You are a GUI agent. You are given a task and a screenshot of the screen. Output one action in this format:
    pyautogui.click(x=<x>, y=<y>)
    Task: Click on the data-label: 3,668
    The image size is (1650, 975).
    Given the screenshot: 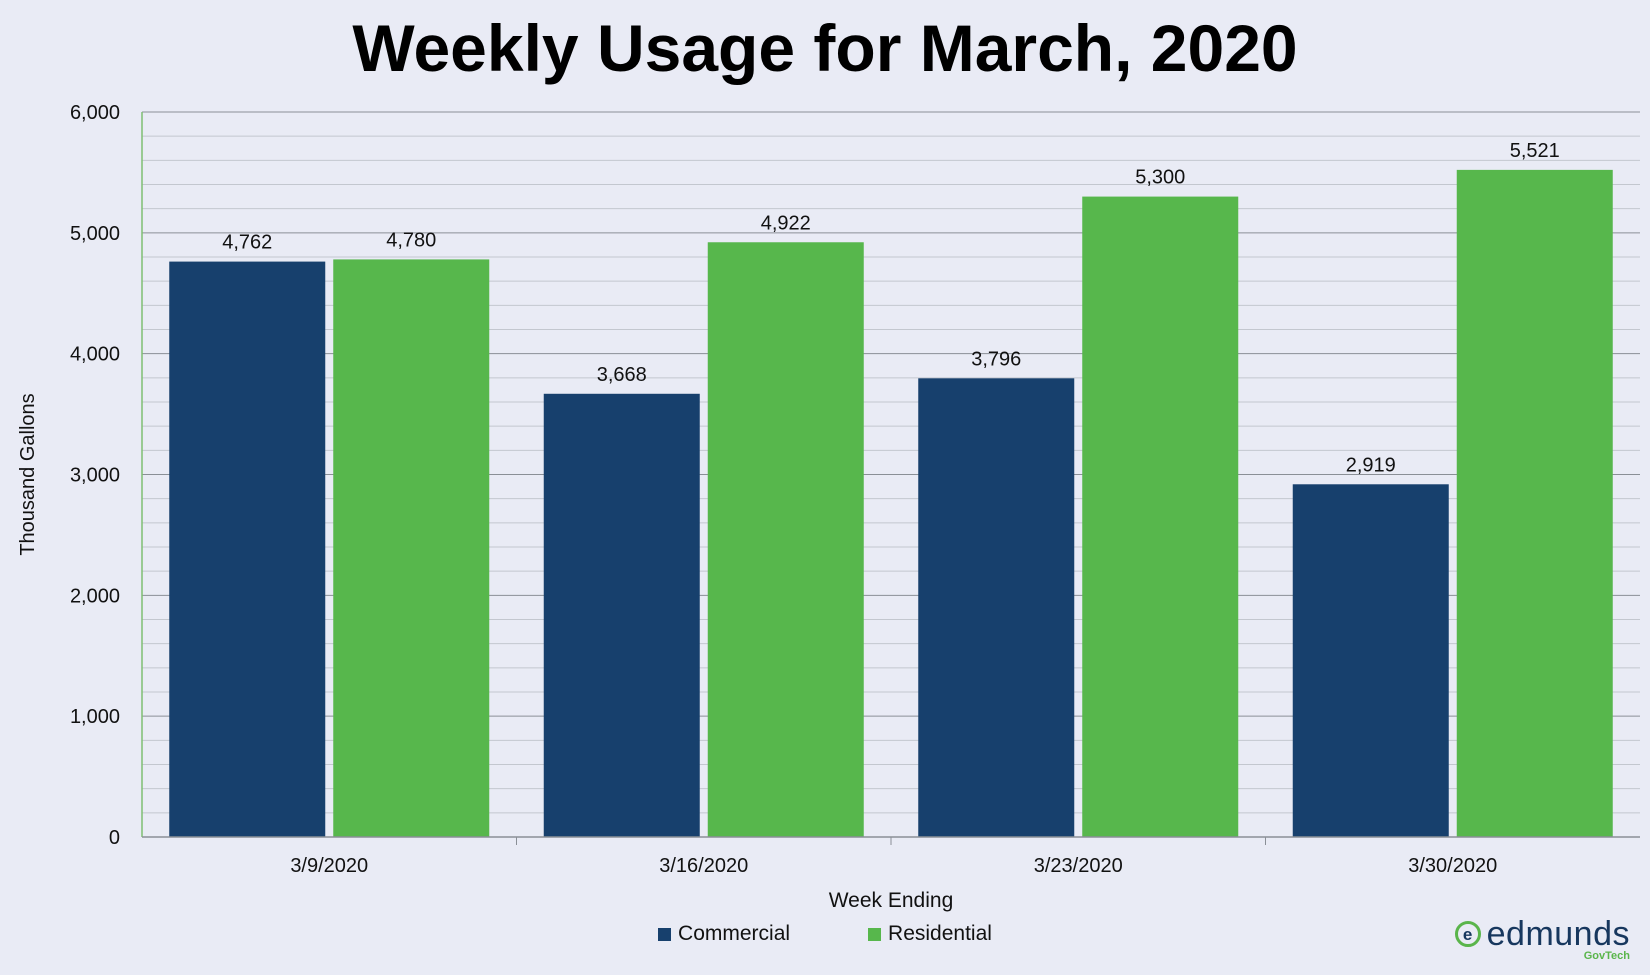 What is the action you would take?
    pyautogui.click(x=622, y=375)
    